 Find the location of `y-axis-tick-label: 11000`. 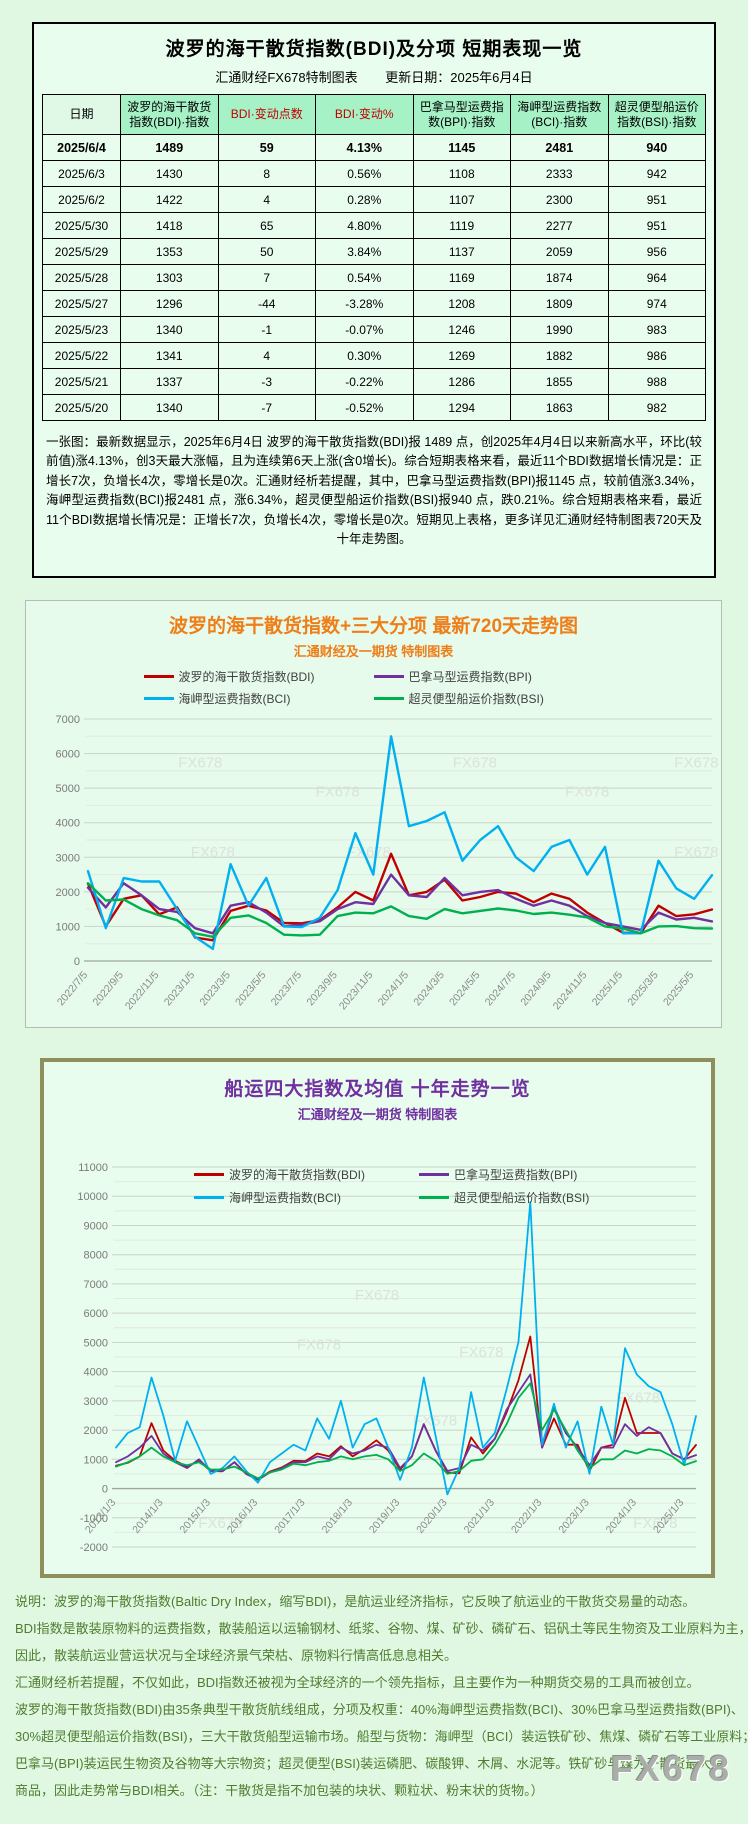

y-axis-tick-label: 11000 is located at coordinates (93, 1168).